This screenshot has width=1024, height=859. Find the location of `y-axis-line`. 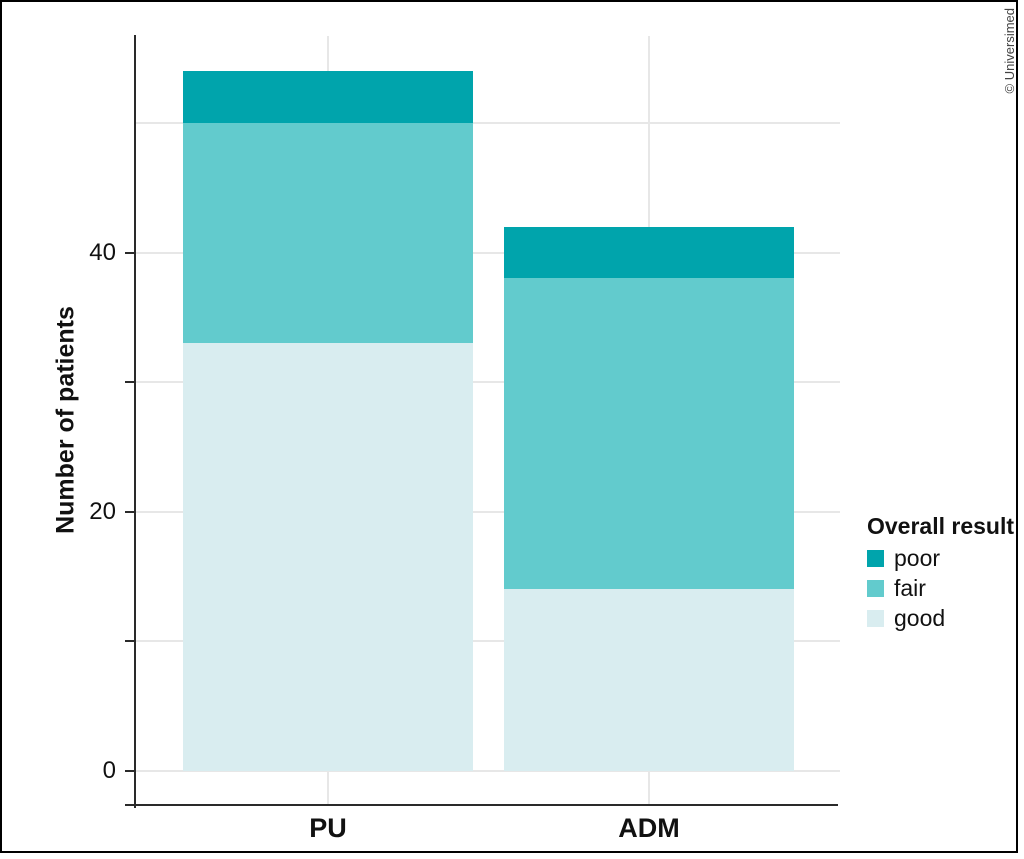

y-axis-line is located at coordinates (135, 421).